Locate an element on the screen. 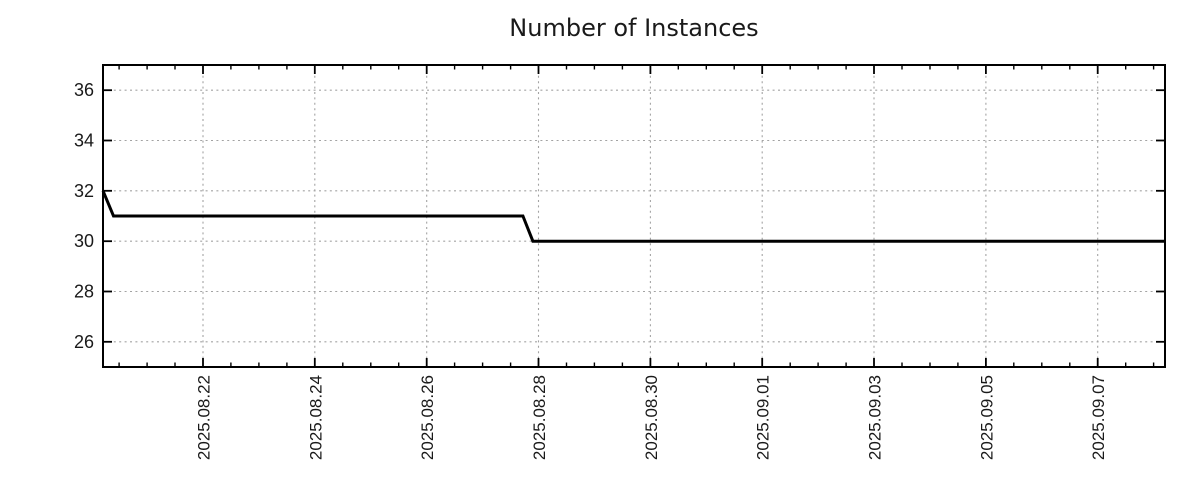 This screenshot has height=500, width=1200. y-tick-label: 32 is located at coordinates (84, 191).